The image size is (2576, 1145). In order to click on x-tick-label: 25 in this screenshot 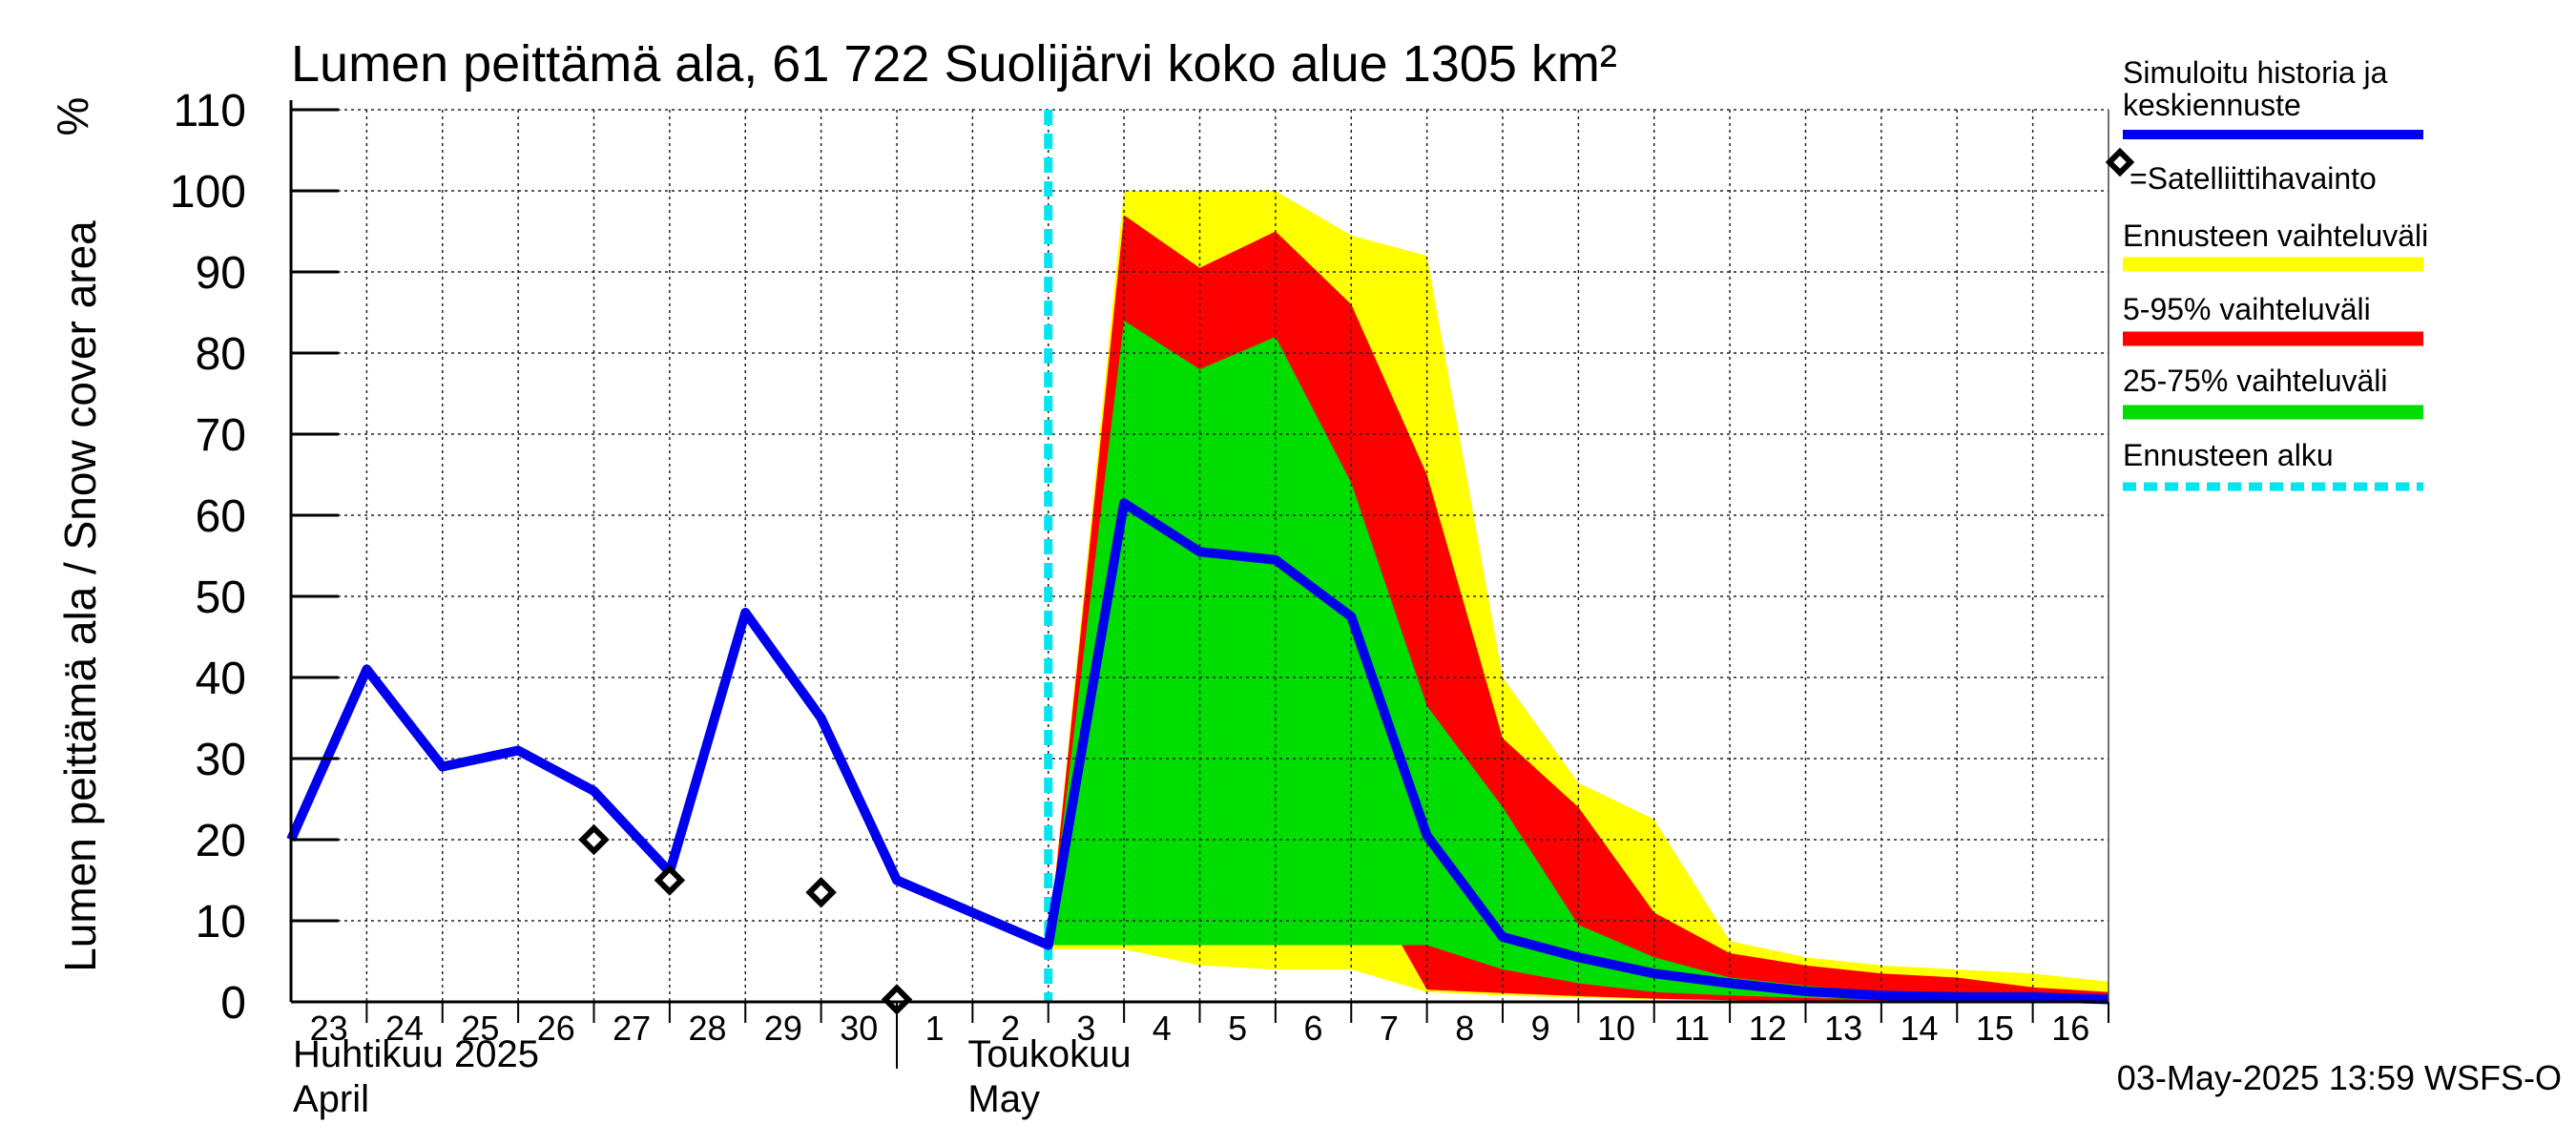, I will do `click(480, 1029)`.